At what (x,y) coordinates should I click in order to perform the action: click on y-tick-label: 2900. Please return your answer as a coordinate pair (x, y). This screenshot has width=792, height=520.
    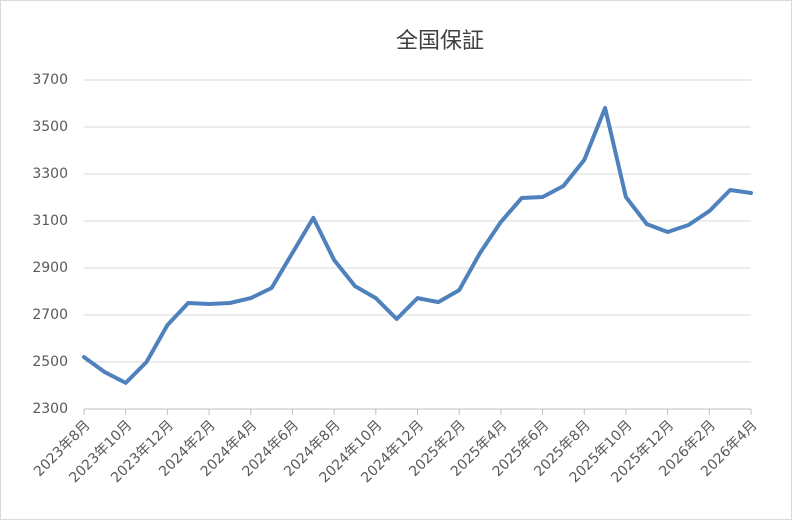
    Looking at the image, I should click on (50, 268).